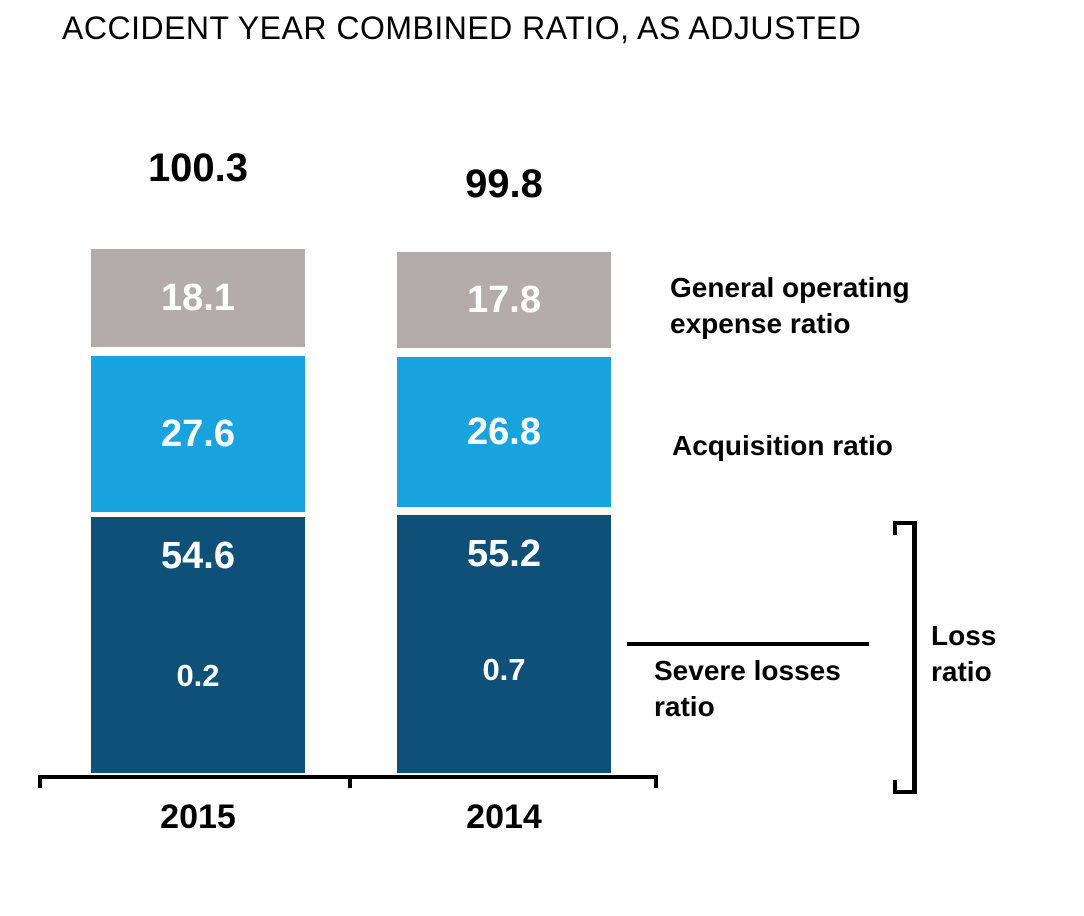 This screenshot has width=1084, height=916. Describe the element at coordinates (504, 184) in the screenshot. I see `total-label-2014: 99.8` at that location.